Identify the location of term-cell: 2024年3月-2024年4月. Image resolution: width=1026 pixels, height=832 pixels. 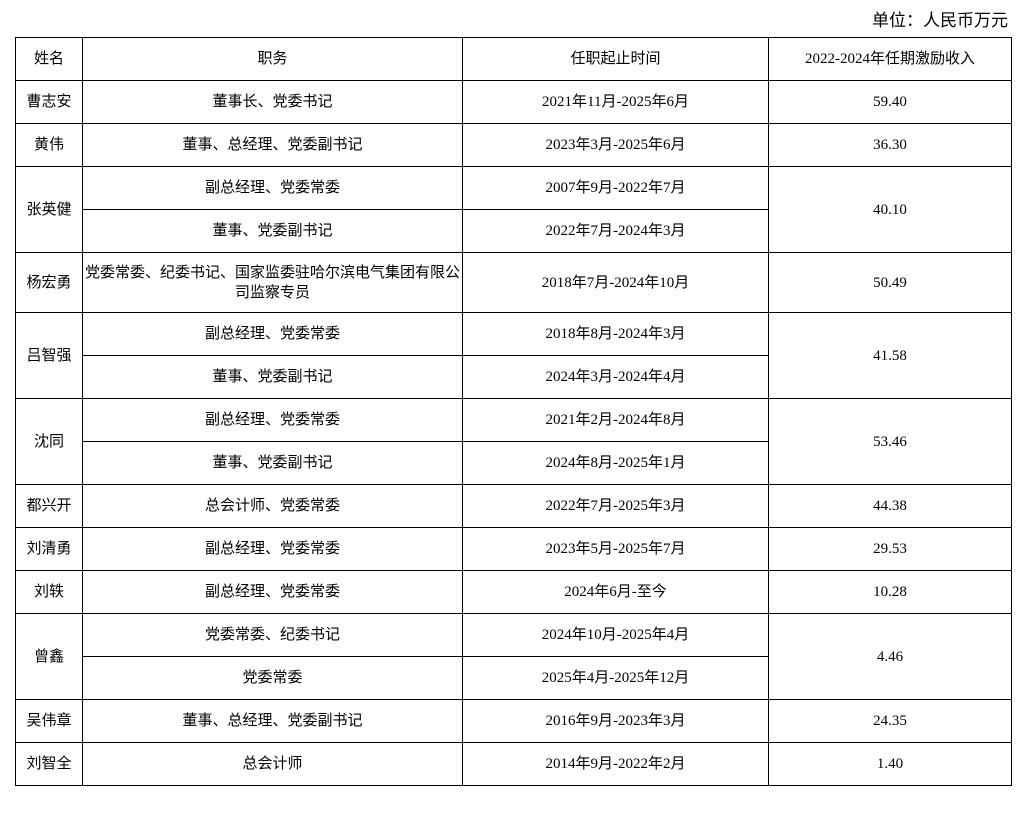
(615, 377).